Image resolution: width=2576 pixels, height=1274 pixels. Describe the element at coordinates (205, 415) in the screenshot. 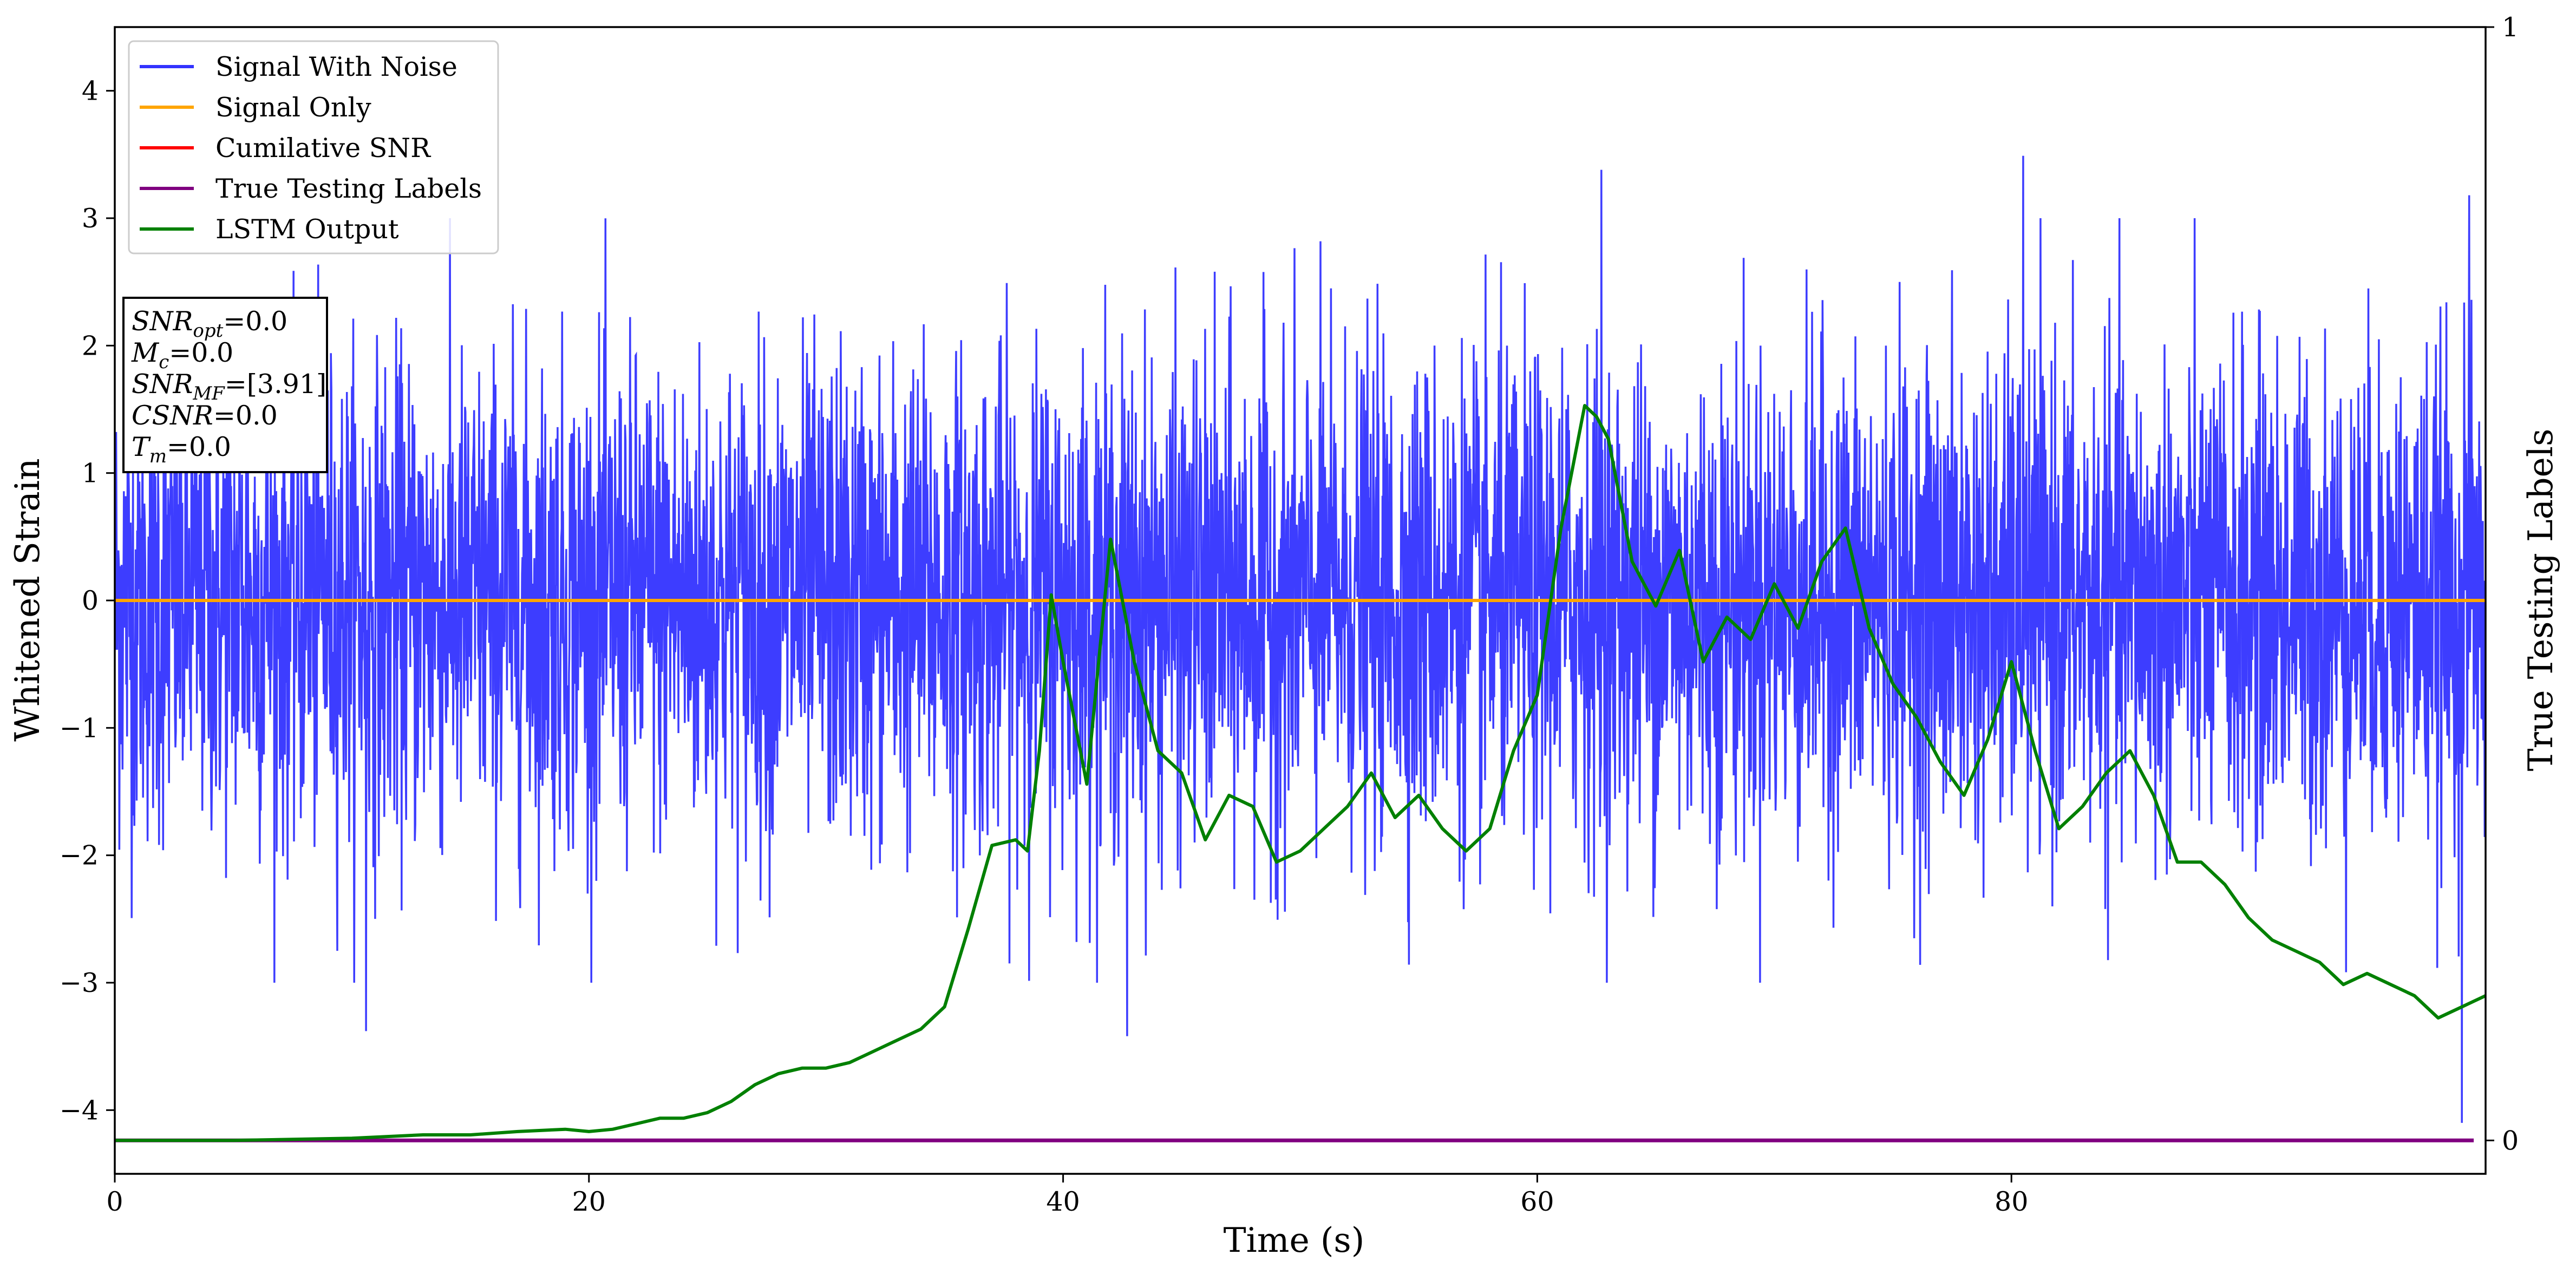

I see `annotation-csnr: CSNR=0.0` at that location.